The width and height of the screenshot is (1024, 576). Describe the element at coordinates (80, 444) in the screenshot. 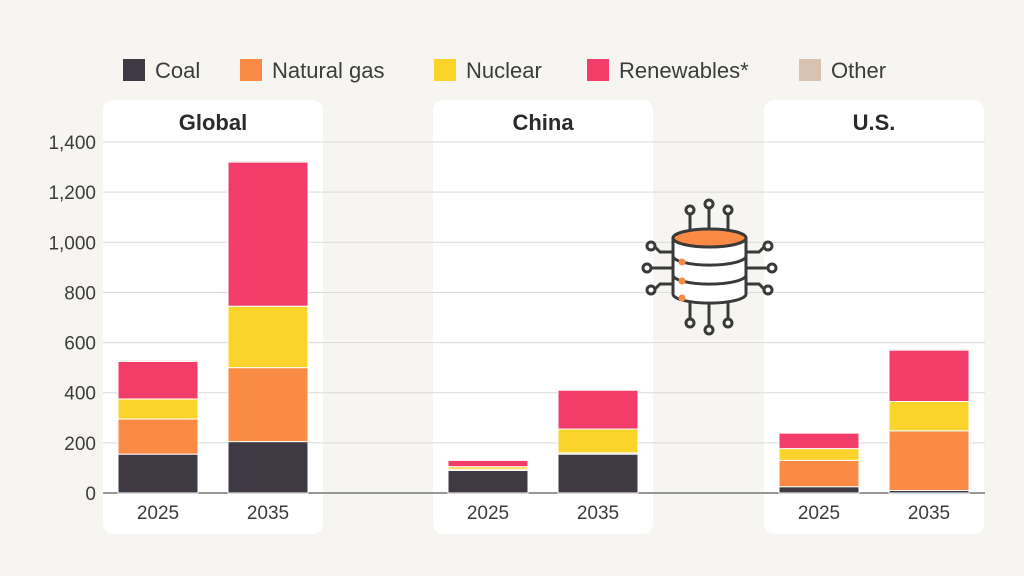

I see `y-tick-label: 200` at that location.